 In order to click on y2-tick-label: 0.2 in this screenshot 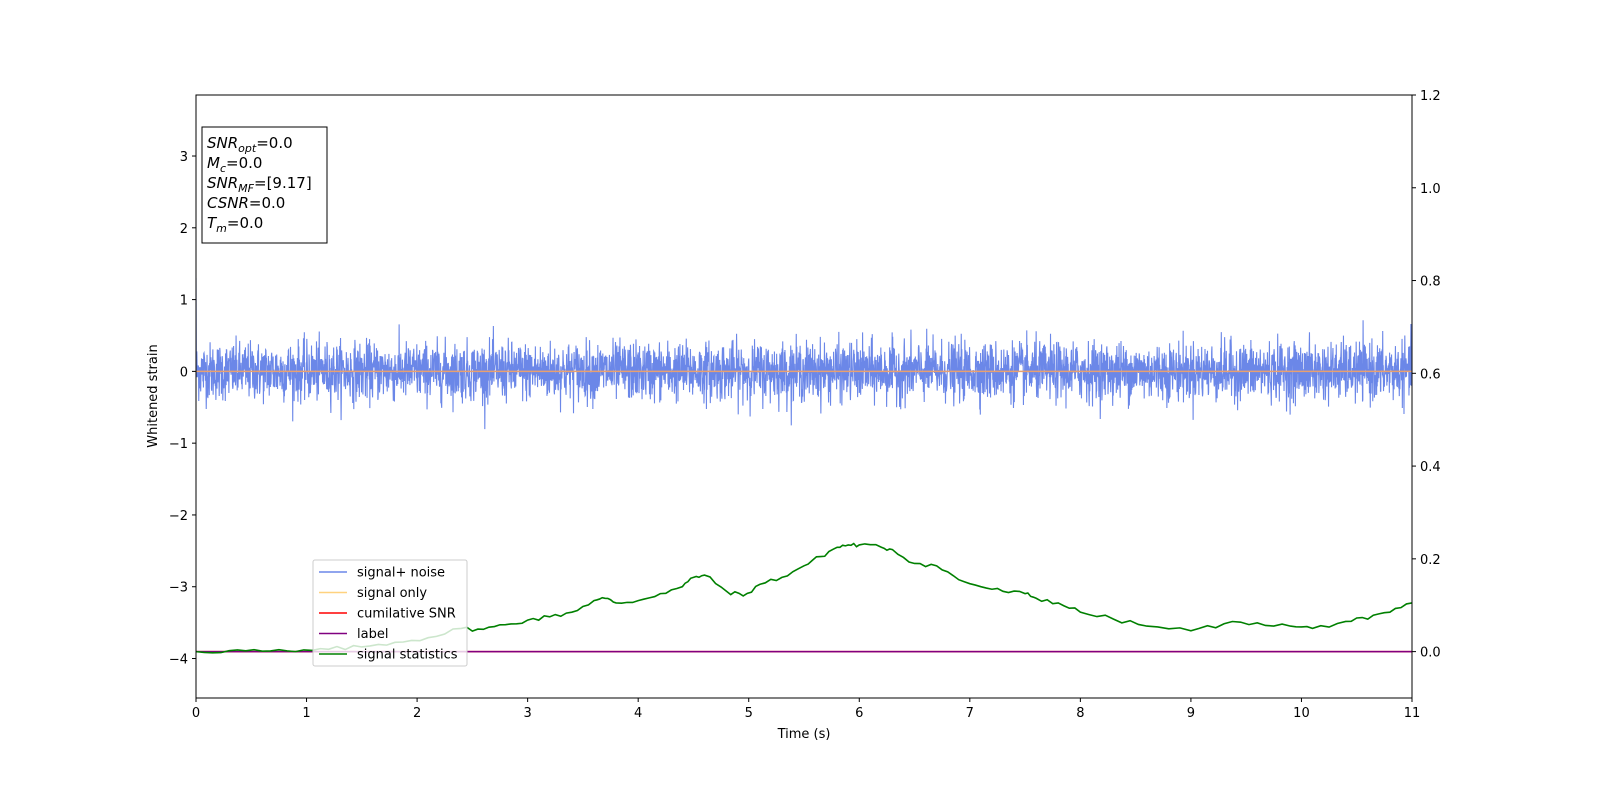, I will do `click(1430, 560)`.